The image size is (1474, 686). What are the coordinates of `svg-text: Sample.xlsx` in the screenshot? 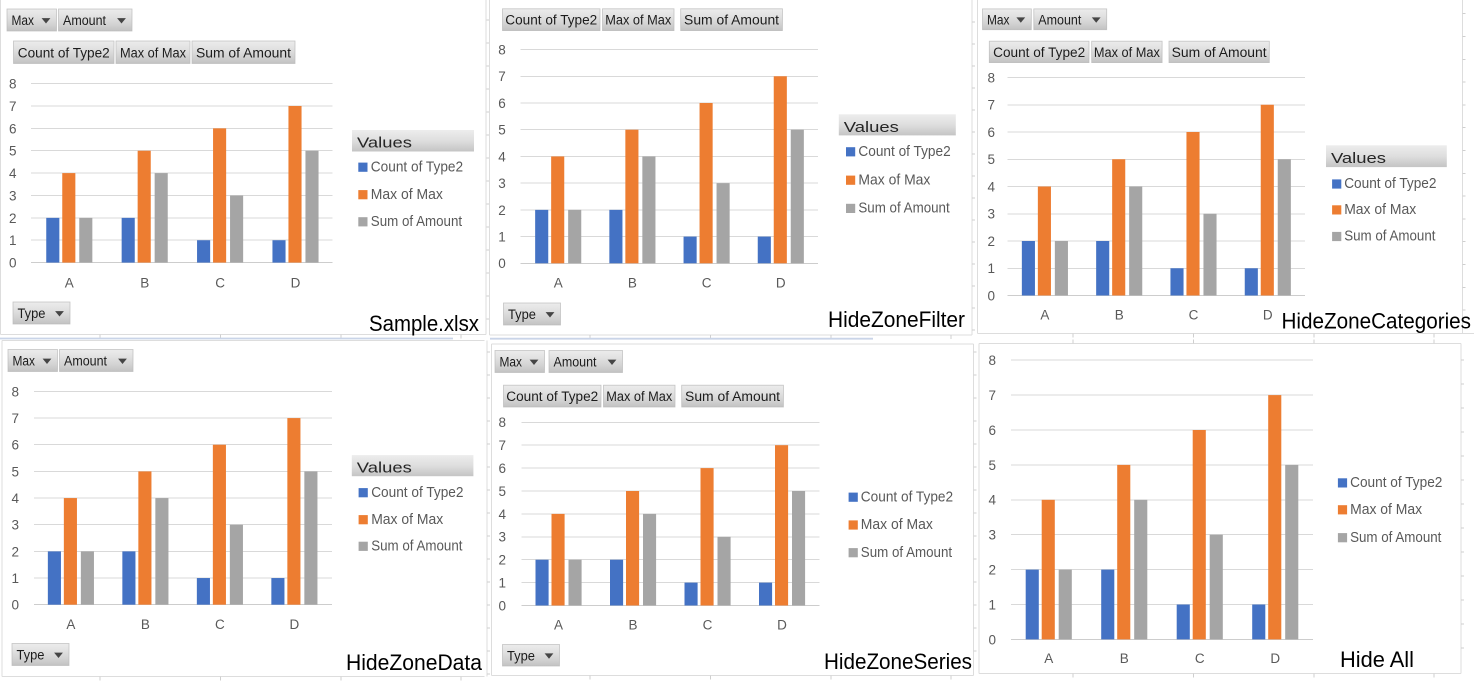 It's located at (424, 323).